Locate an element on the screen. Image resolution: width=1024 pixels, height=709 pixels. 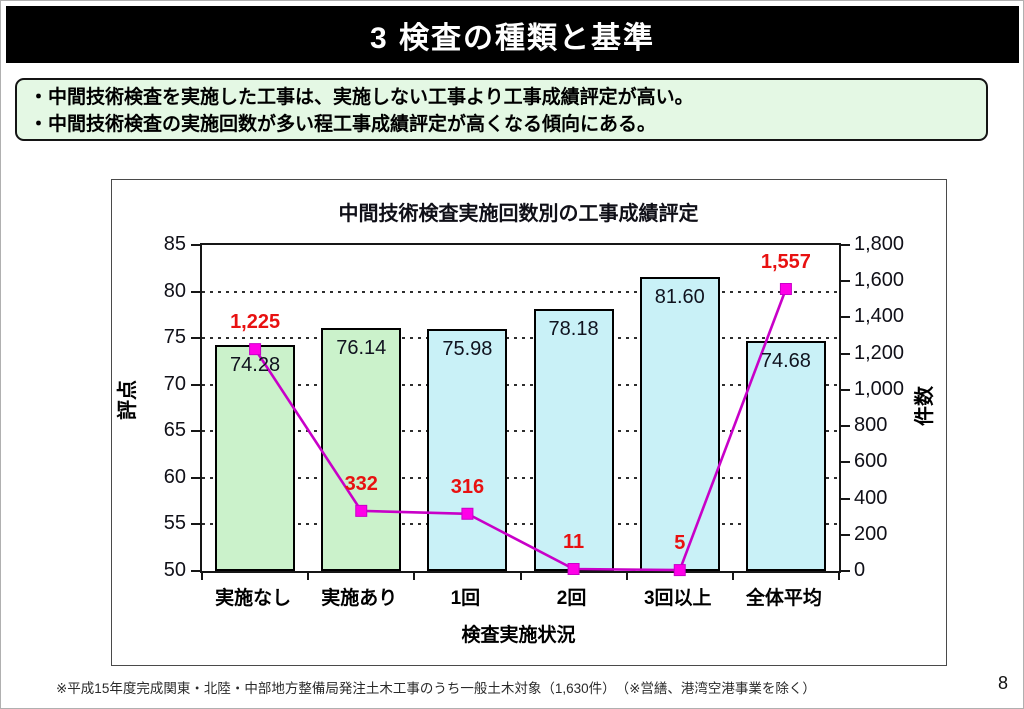
right-axis-tick-label: 0 is located at coordinates (860, 570).